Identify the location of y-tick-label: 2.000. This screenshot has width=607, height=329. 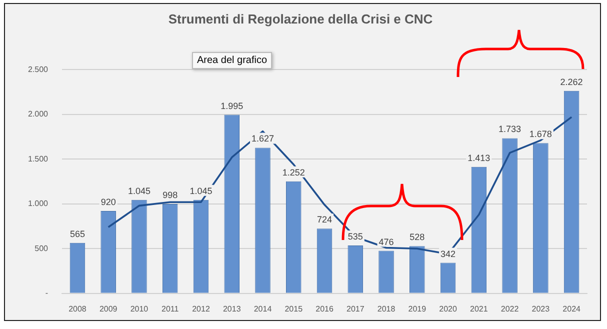
(38, 114).